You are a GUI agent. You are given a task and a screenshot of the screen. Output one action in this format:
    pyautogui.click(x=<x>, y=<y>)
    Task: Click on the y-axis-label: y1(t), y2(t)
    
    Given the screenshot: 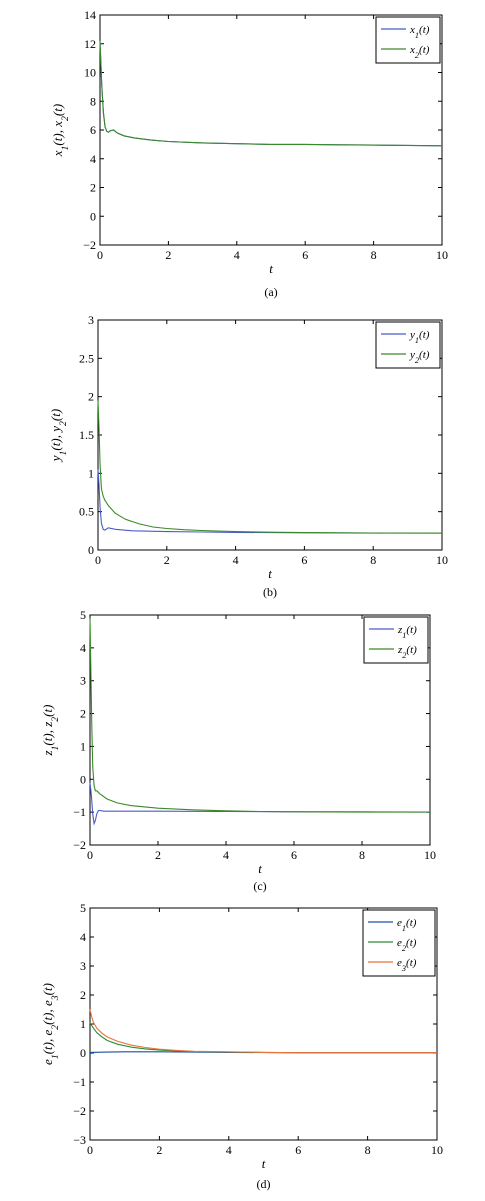 What is the action you would take?
    pyautogui.click(x=58, y=436)
    